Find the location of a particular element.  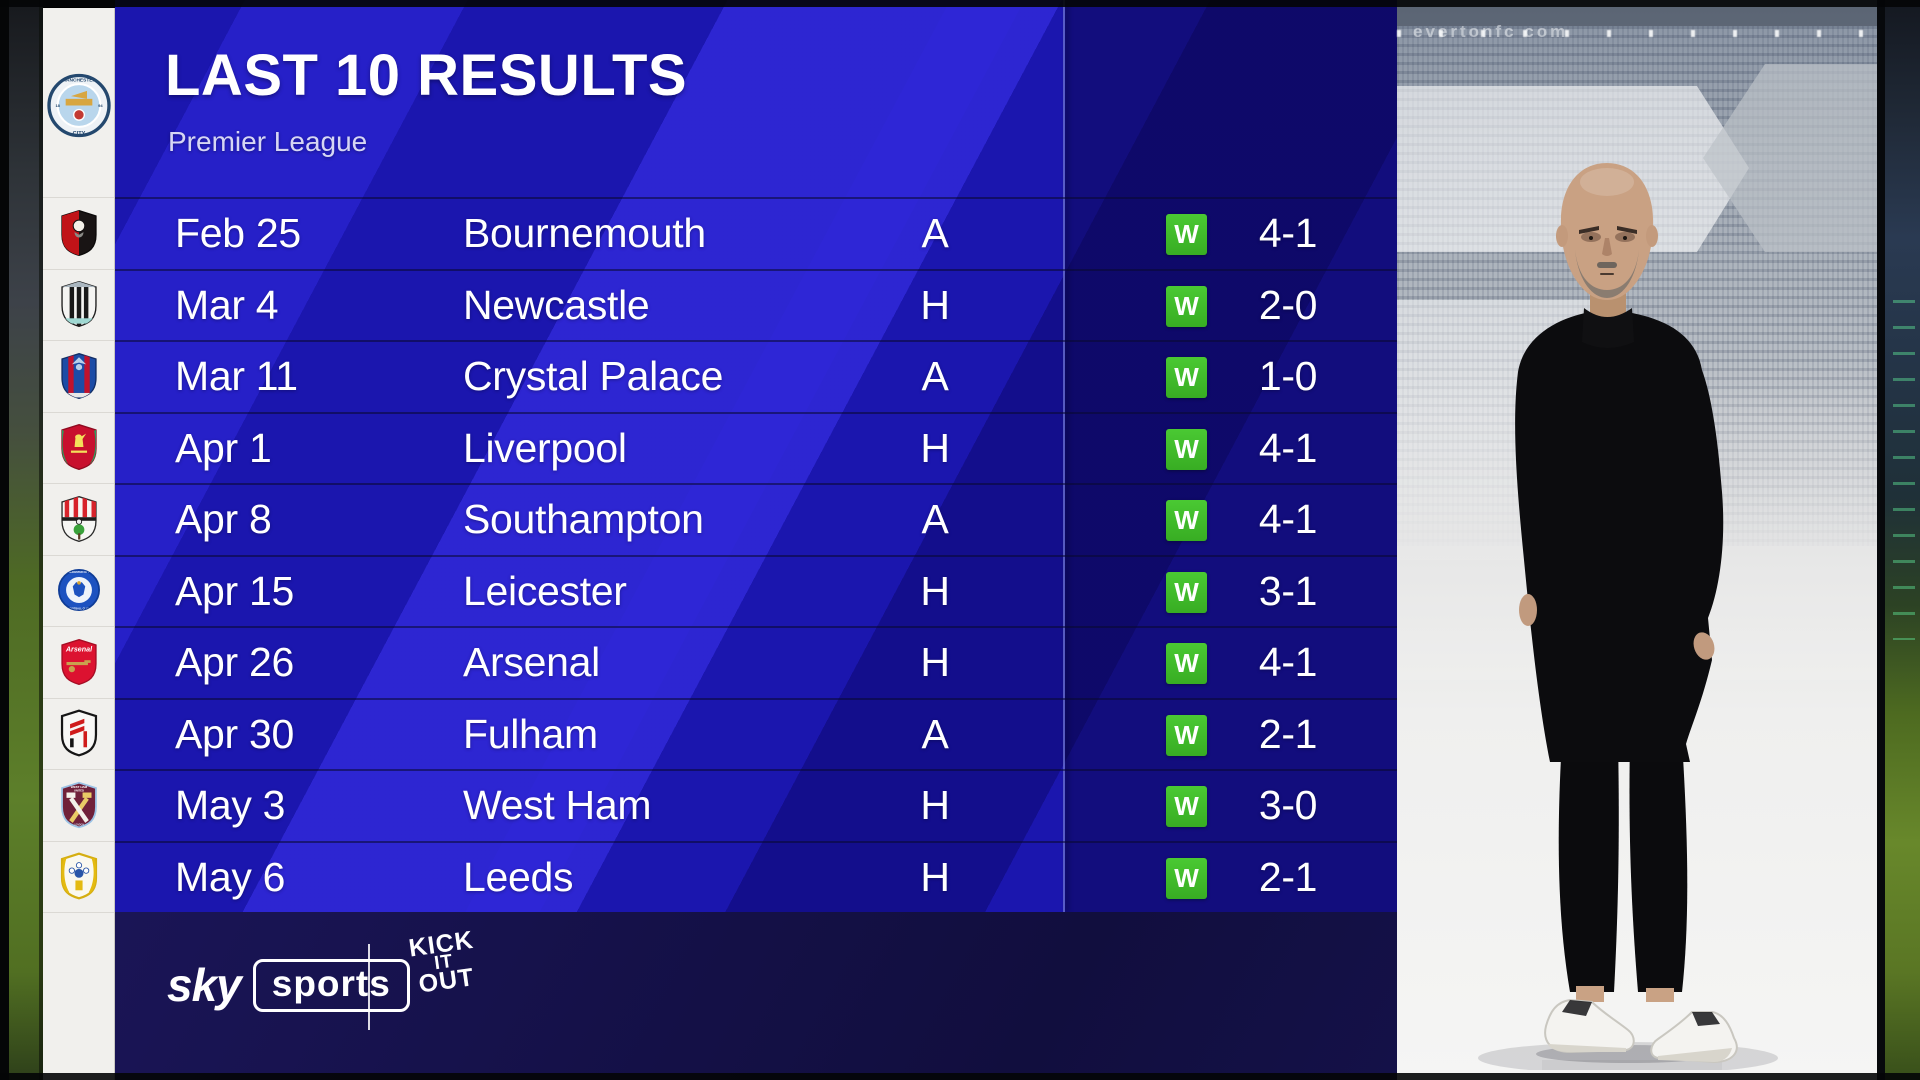

match-date: Apr 15 is located at coordinates (234, 590).